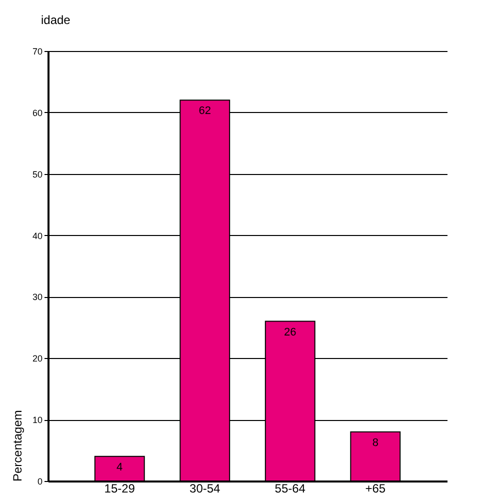 This screenshot has width=477, height=502. Describe the element at coordinates (290, 332) in the screenshot. I see `data-label: 26` at that location.